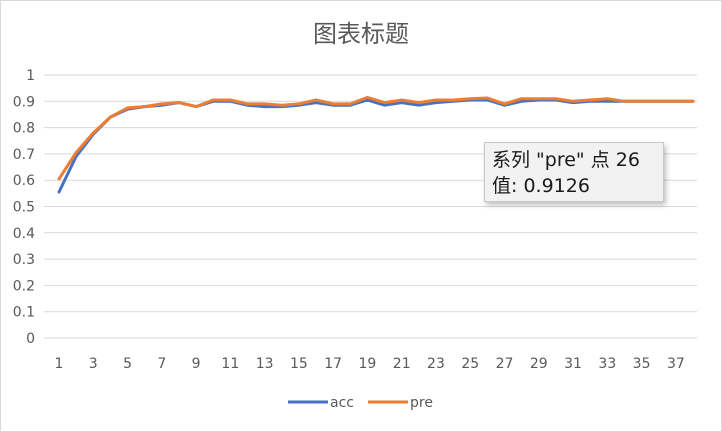 The height and width of the screenshot is (432, 722). I want to click on x-tick-label: 27, so click(505, 364).